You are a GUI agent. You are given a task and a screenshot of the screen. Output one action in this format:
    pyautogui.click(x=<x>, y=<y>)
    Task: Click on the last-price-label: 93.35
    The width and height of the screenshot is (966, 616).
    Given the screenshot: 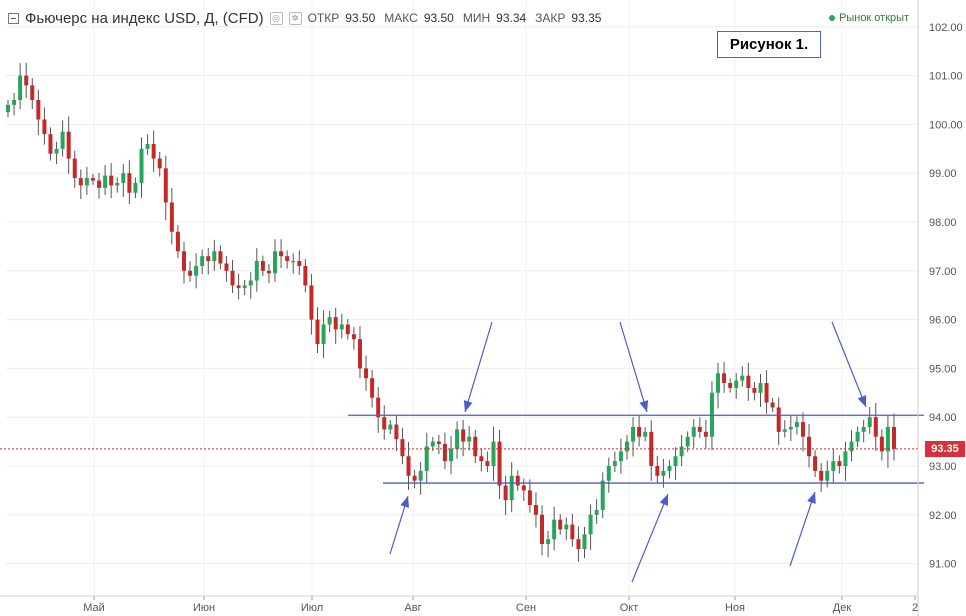 What is the action you would take?
    pyautogui.click(x=945, y=449)
    